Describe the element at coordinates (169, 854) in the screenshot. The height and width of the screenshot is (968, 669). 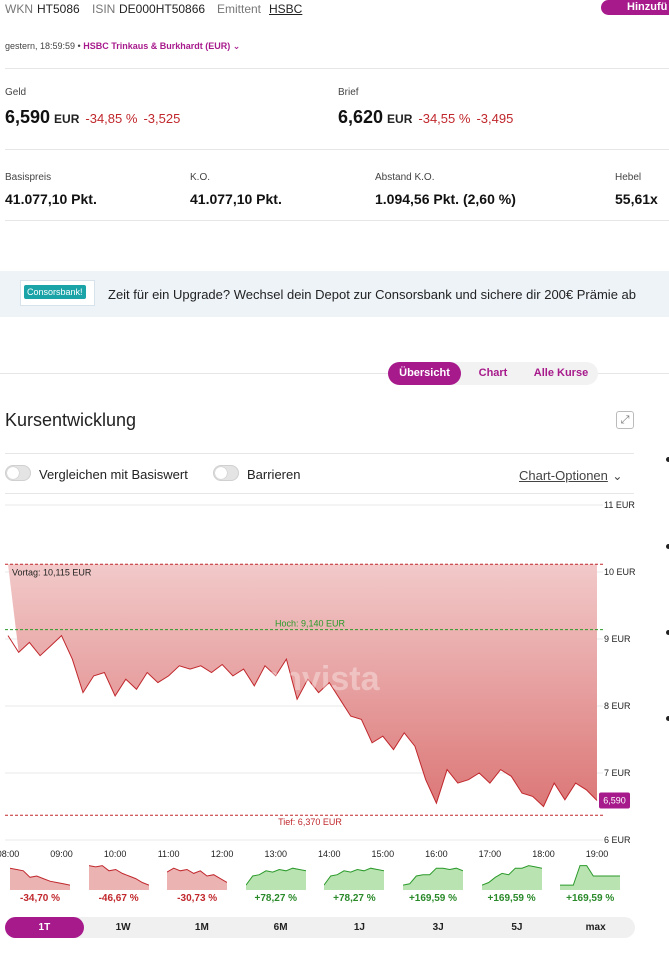
I see `x-tick-label: 11:00` at that location.